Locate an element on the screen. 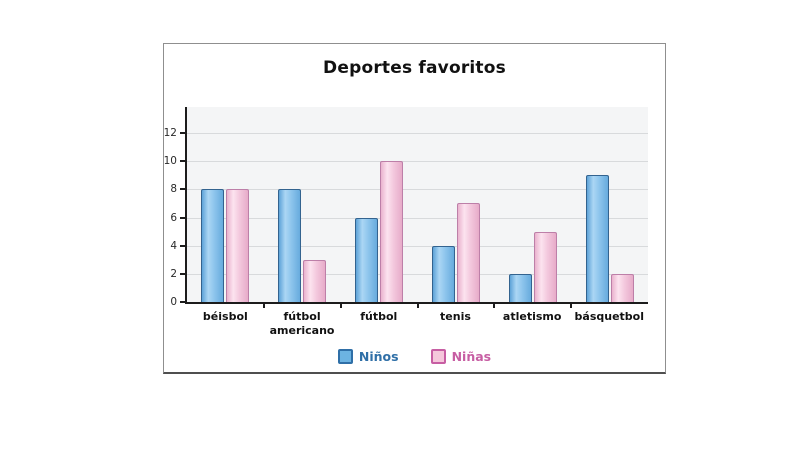 The width and height of the screenshot is (800, 450). legend-label: Niños is located at coordinates (378, 356).